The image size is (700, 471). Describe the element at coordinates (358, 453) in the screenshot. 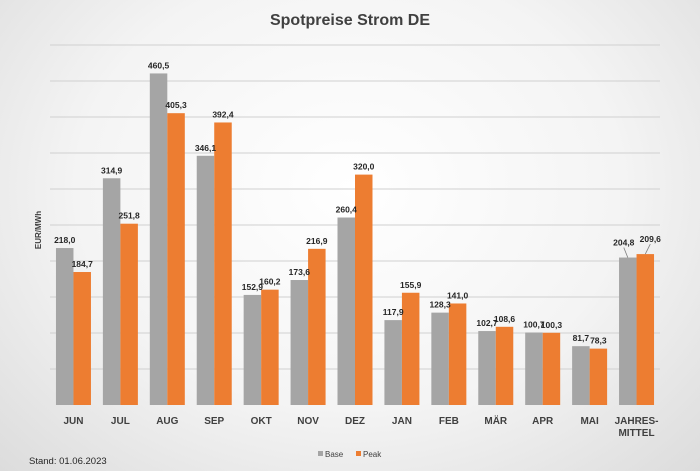

I see `legend-swatch-peak` at that location.